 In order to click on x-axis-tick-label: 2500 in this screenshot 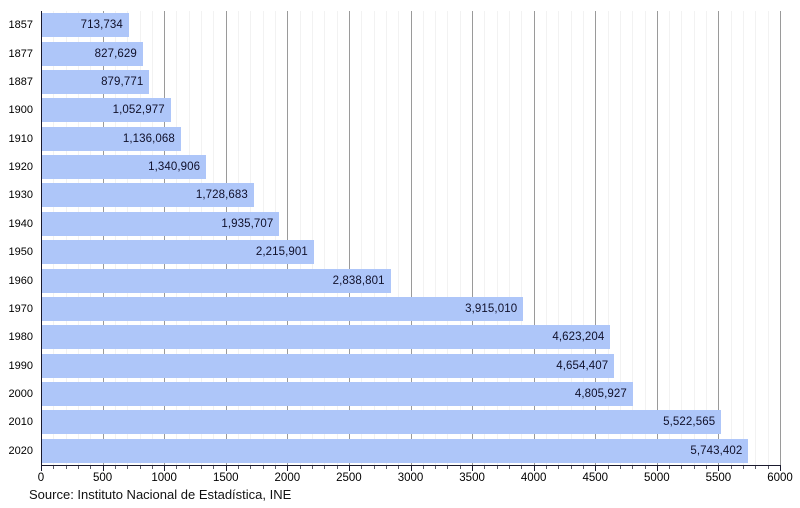, I will do `click(349, 478)`.